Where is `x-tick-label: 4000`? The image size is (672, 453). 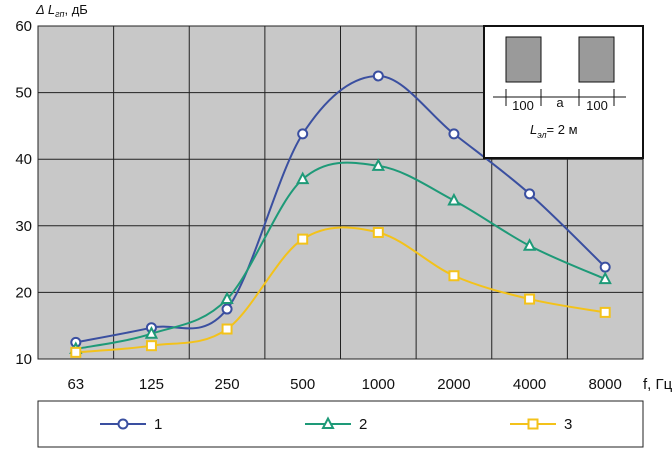
x-tick-label: 4000 is located at coordinates (529, 384).